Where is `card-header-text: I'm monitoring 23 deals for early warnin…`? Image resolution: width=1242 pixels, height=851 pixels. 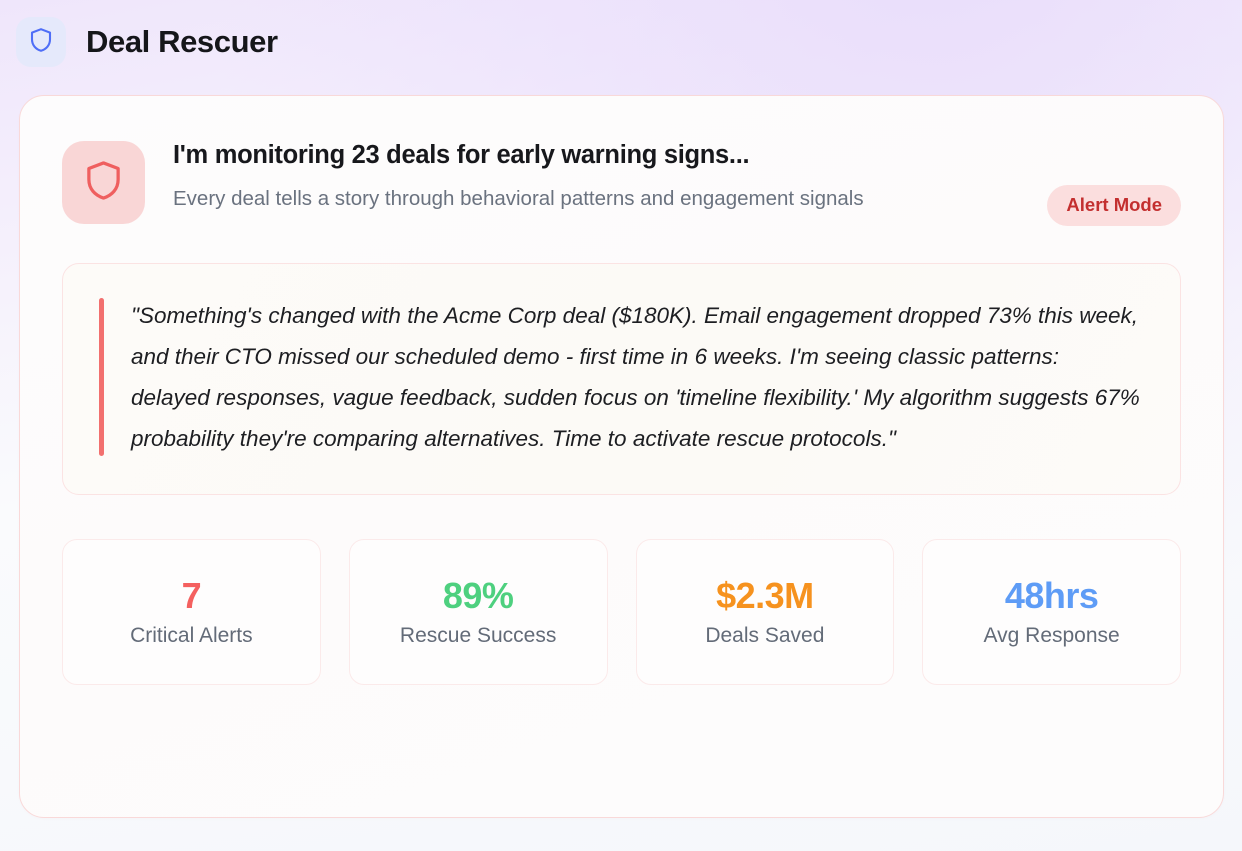 card-header-text: I'm monitoring 23 deals for early warnin… is located at coordinates (578, 175).